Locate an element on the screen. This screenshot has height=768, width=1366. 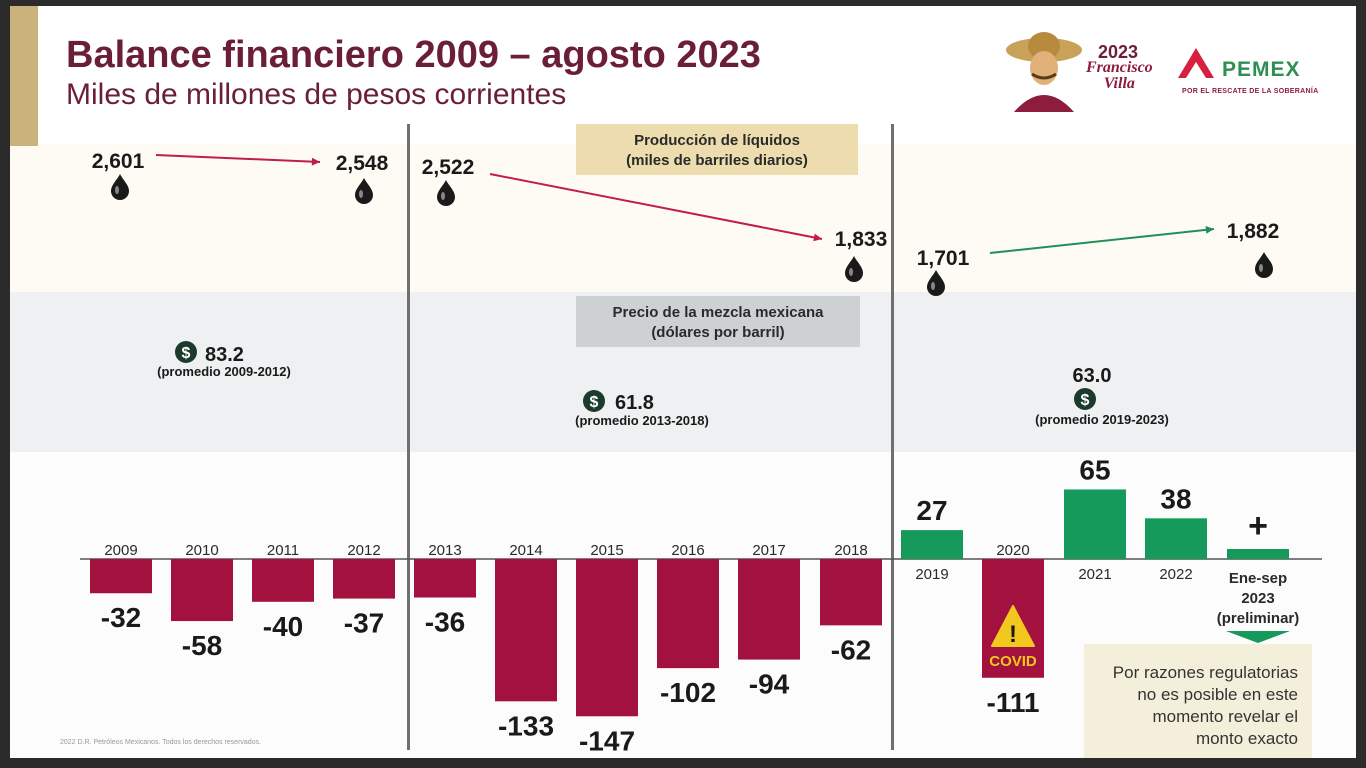
value-label-2012: -37 is located at coordinates (364, 623).